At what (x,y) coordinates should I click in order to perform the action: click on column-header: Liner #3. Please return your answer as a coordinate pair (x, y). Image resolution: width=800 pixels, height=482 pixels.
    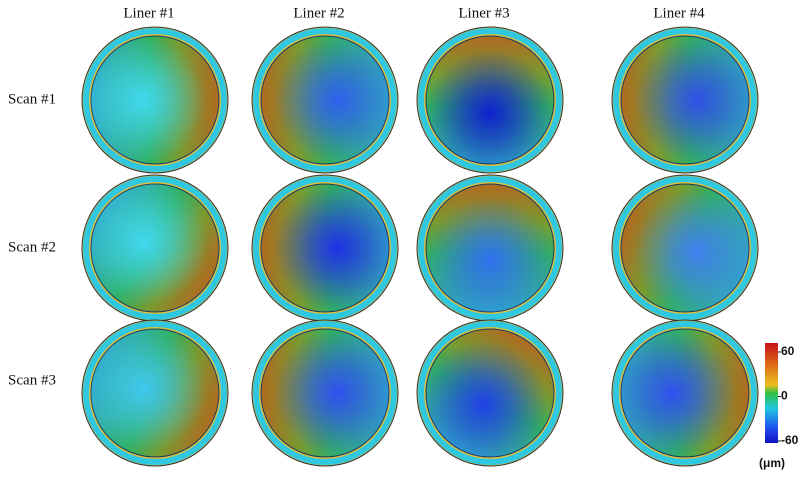
    Looking at the image, I should click on (483, 13).